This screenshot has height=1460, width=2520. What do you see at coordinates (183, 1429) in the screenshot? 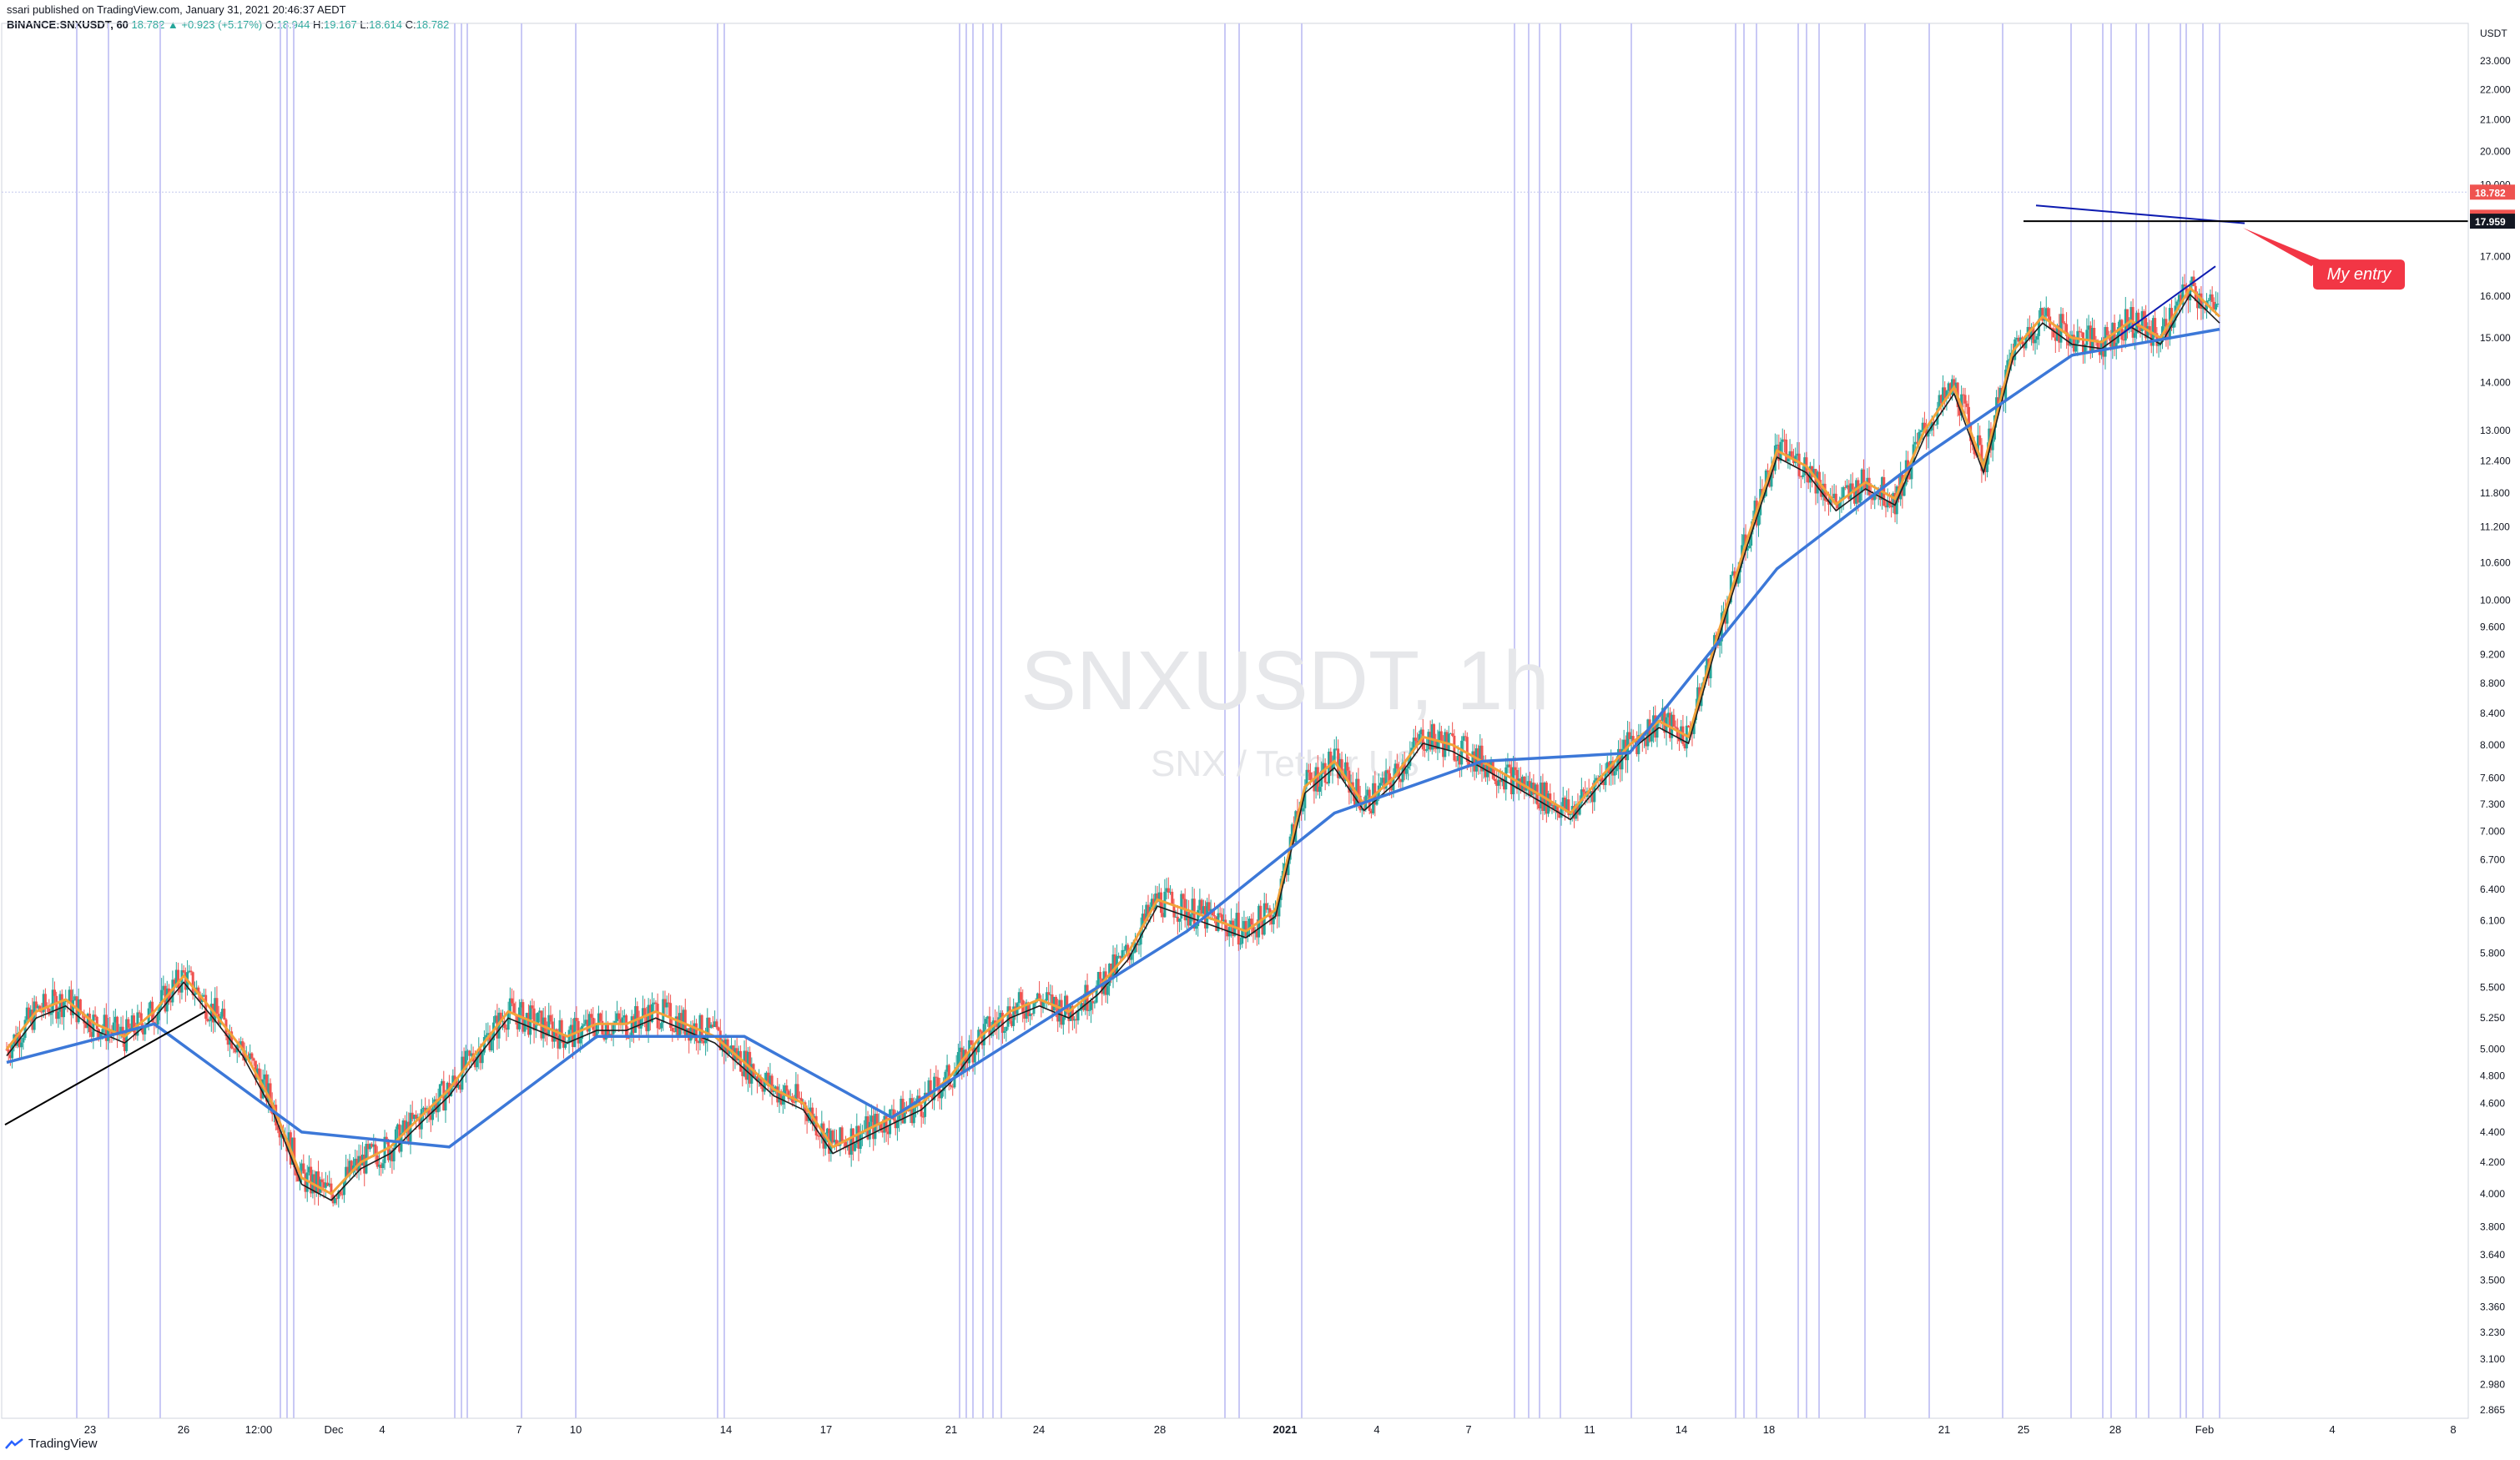
I see `time-tick-label: 26` at bounding box center [183, 1429].